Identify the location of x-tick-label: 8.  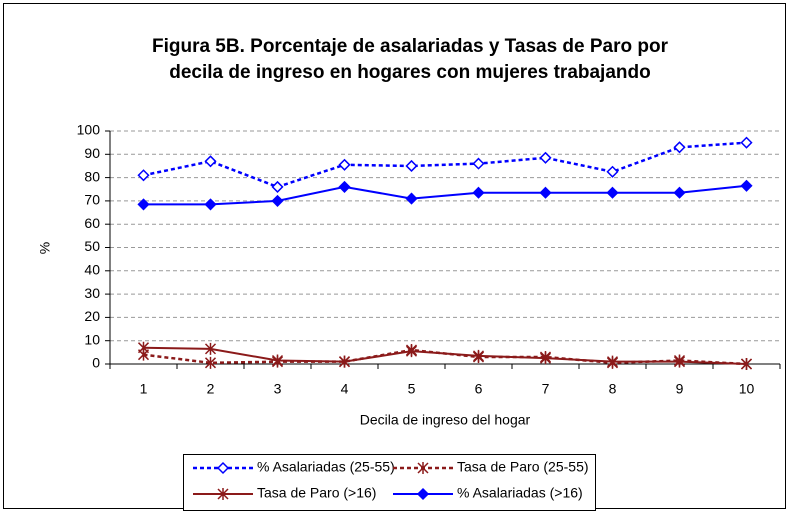
(613, 389).